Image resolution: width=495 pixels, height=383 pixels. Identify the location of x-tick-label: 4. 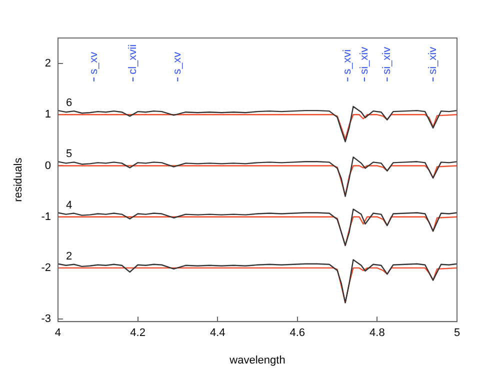
(58, 333).